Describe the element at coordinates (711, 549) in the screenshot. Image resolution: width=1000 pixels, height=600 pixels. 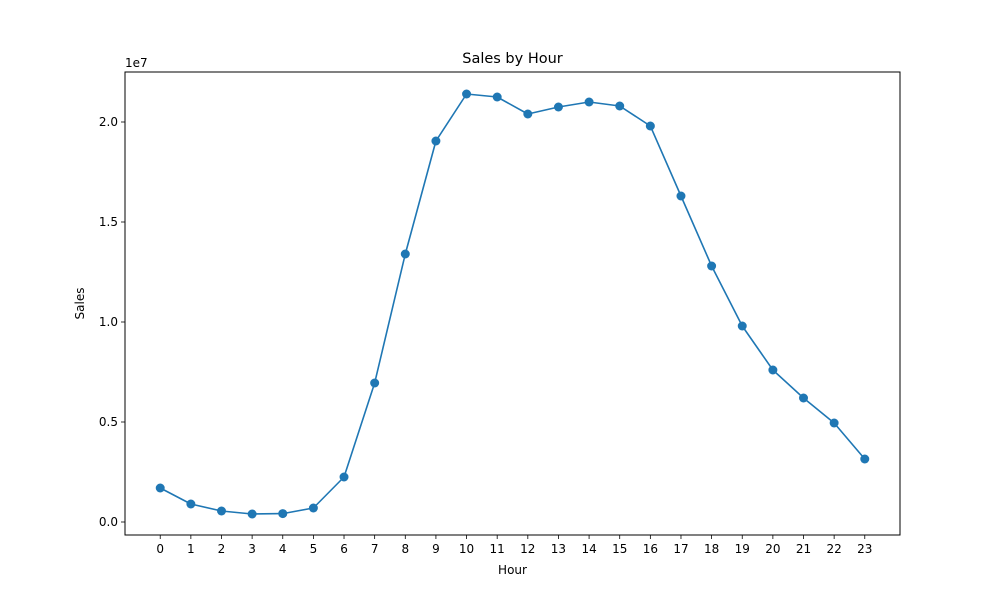
I see `x-tick-label: 18` at that location.